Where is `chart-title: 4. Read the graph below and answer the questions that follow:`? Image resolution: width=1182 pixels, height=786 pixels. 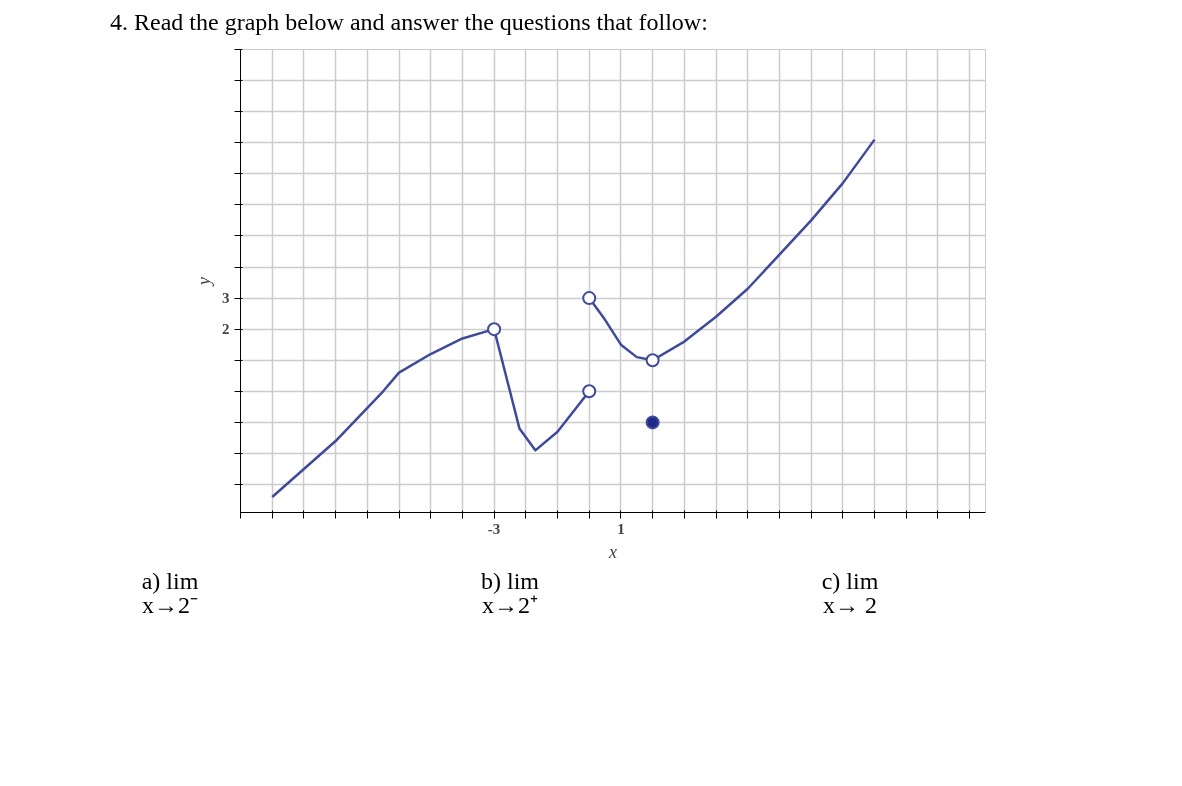
chart-title: 4. Read the graph below and answer the questions that follow: is located at coordinates (409, 22).